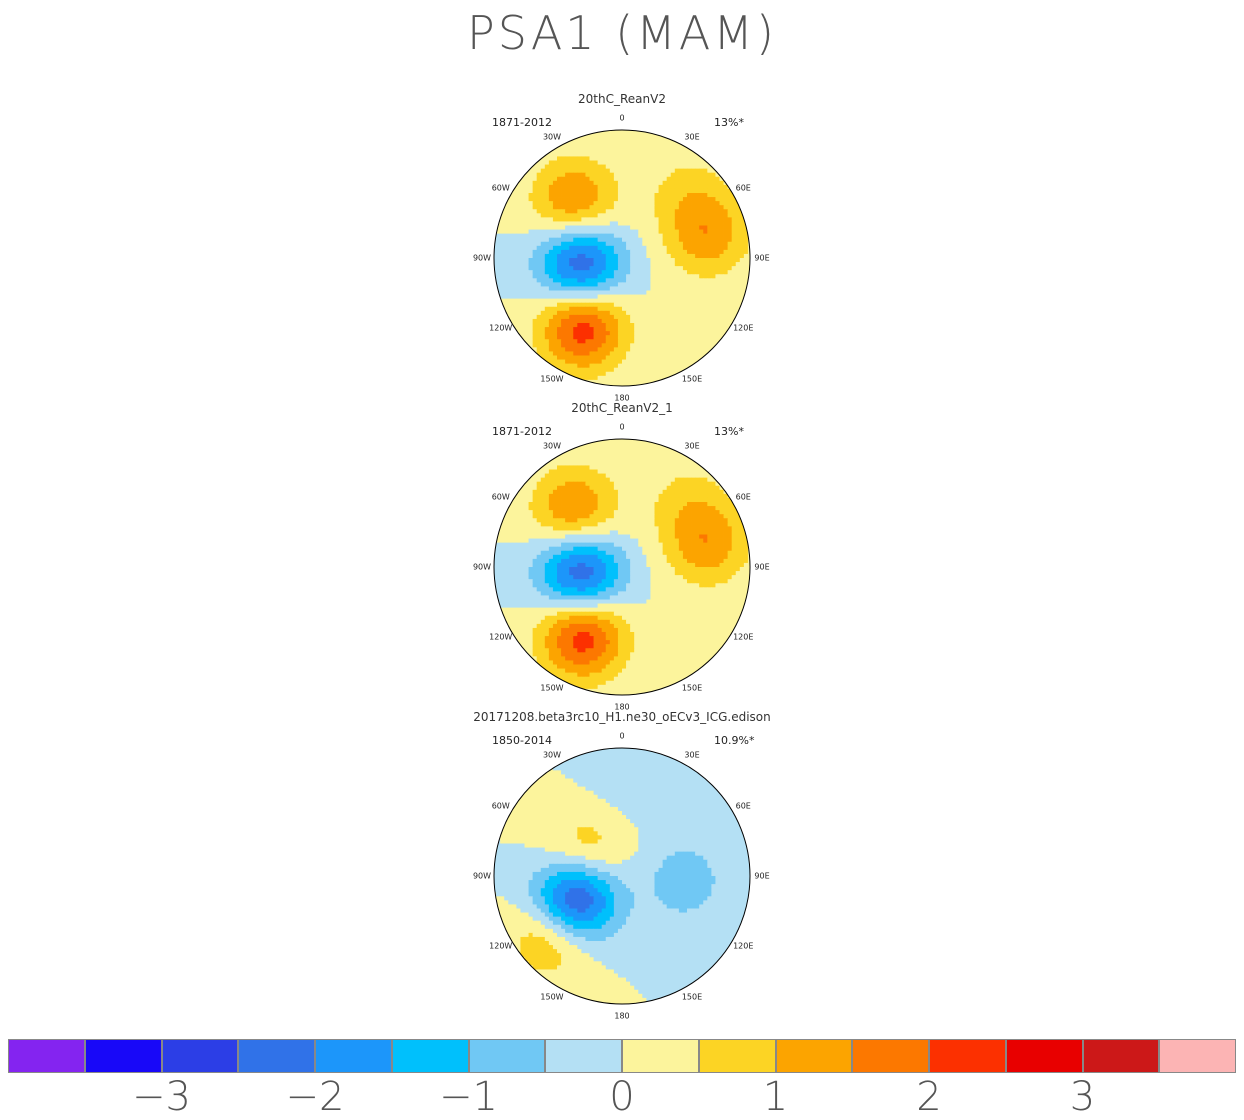 The height and width of the screenshot is (1120, 1244). What do you see at coordinates (315, 1097) in the screenshot?
I see `colorbar-tick-label: −2` at bounding box center [315, 1097].